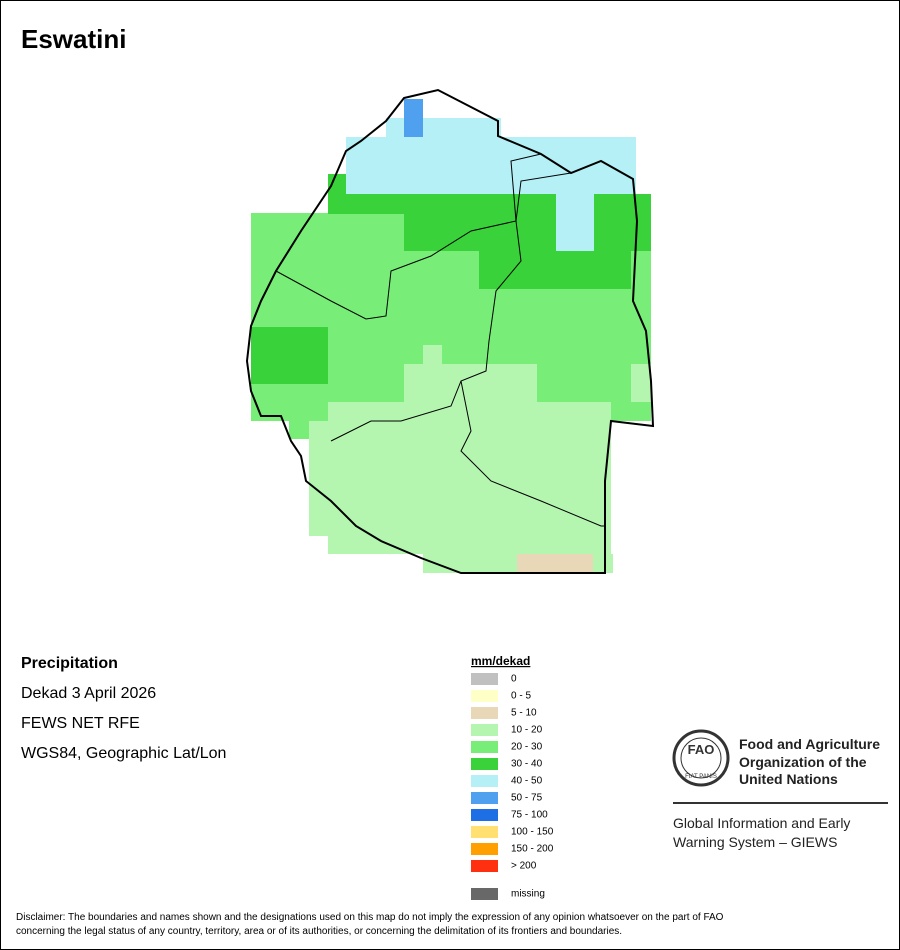 The width and height of the screenshot is (900, 950). Describe the element at coordinates (527, 730) in the screenshot. I see `legend-label: 10 - 20` at that location.